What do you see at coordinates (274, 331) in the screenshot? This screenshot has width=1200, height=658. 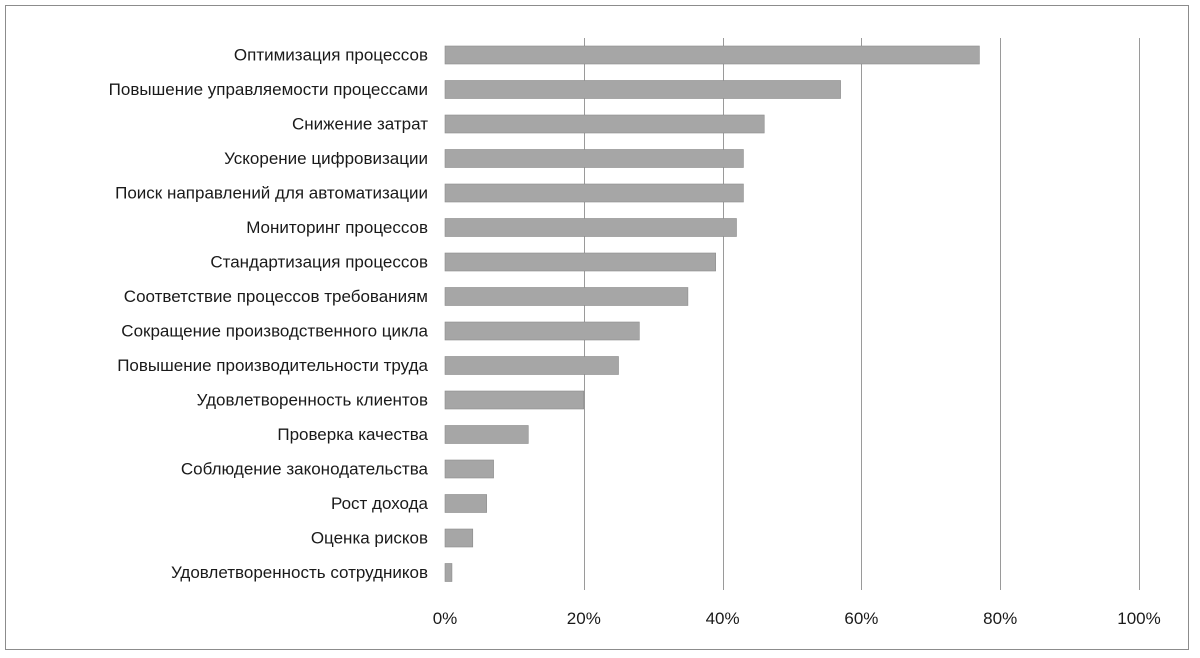 I see `category-label: Сокращение производственного цикла` at bounding box center [274, 331].